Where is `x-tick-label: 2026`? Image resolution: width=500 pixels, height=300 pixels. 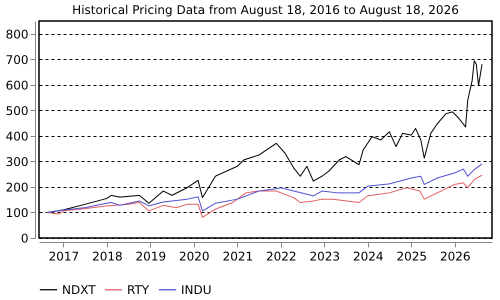 x-tick-label: 2026 is located at coordinates (455, 257).